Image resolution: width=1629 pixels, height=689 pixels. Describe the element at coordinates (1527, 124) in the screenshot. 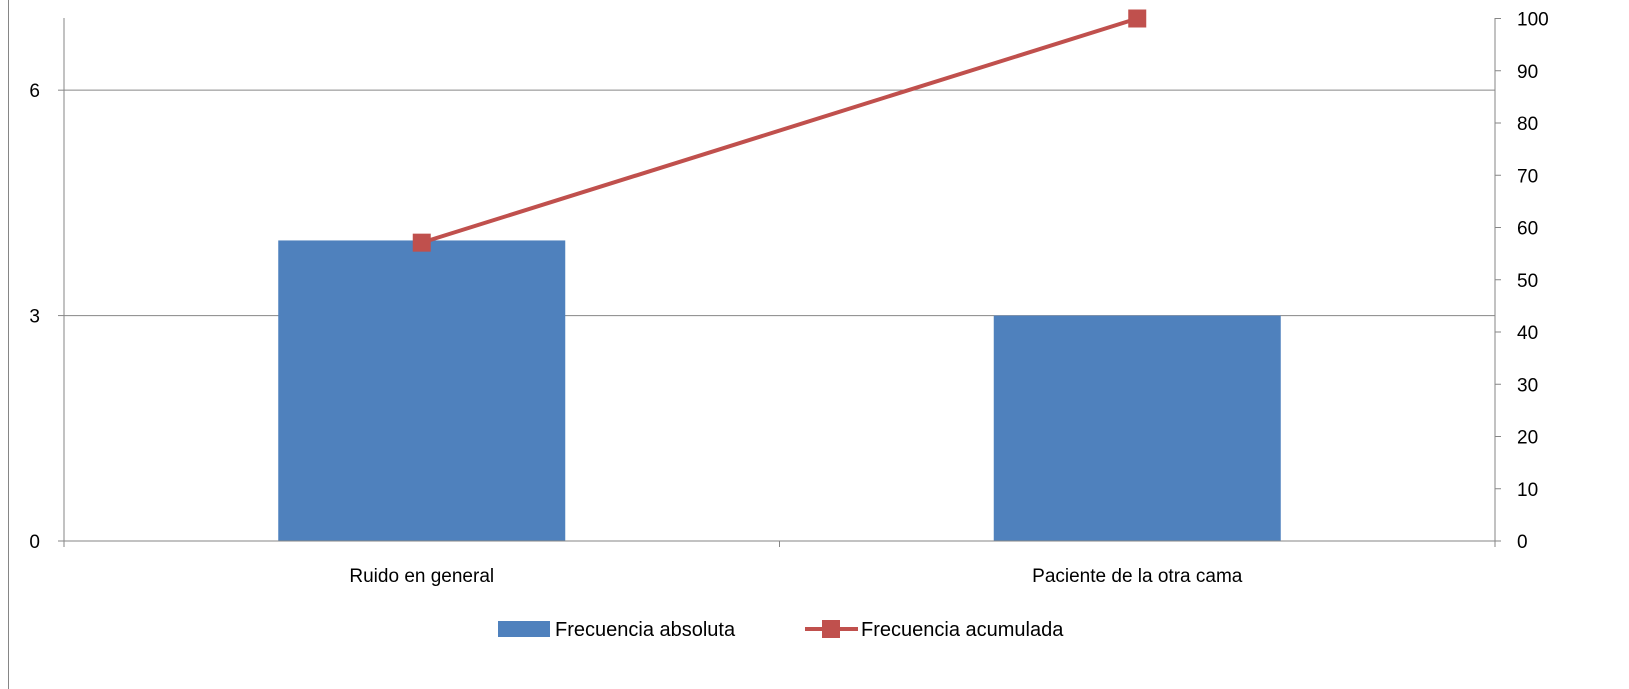

I see `right-tick-label: 80` at that location.